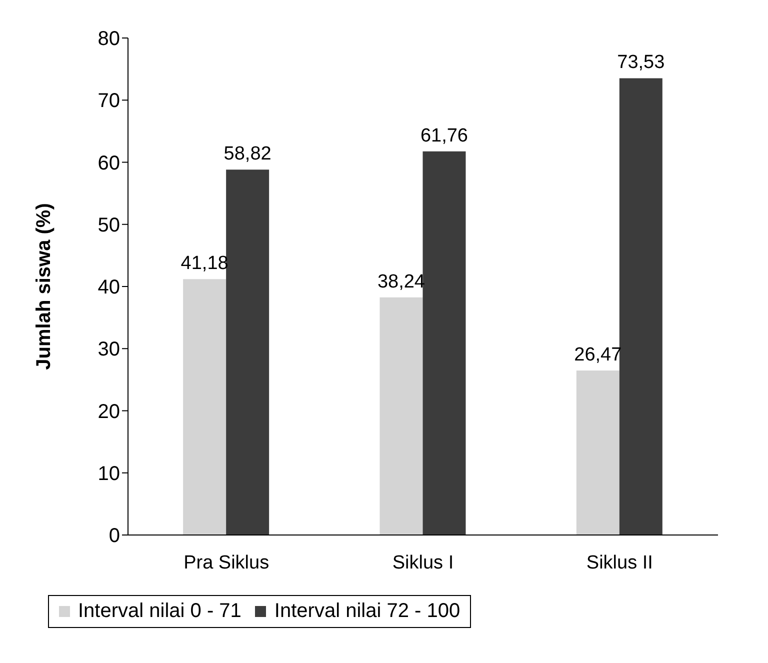  Describe the element at coordinates (641, 63) in the screenshot. I see `data-label: 73,53` at that location.